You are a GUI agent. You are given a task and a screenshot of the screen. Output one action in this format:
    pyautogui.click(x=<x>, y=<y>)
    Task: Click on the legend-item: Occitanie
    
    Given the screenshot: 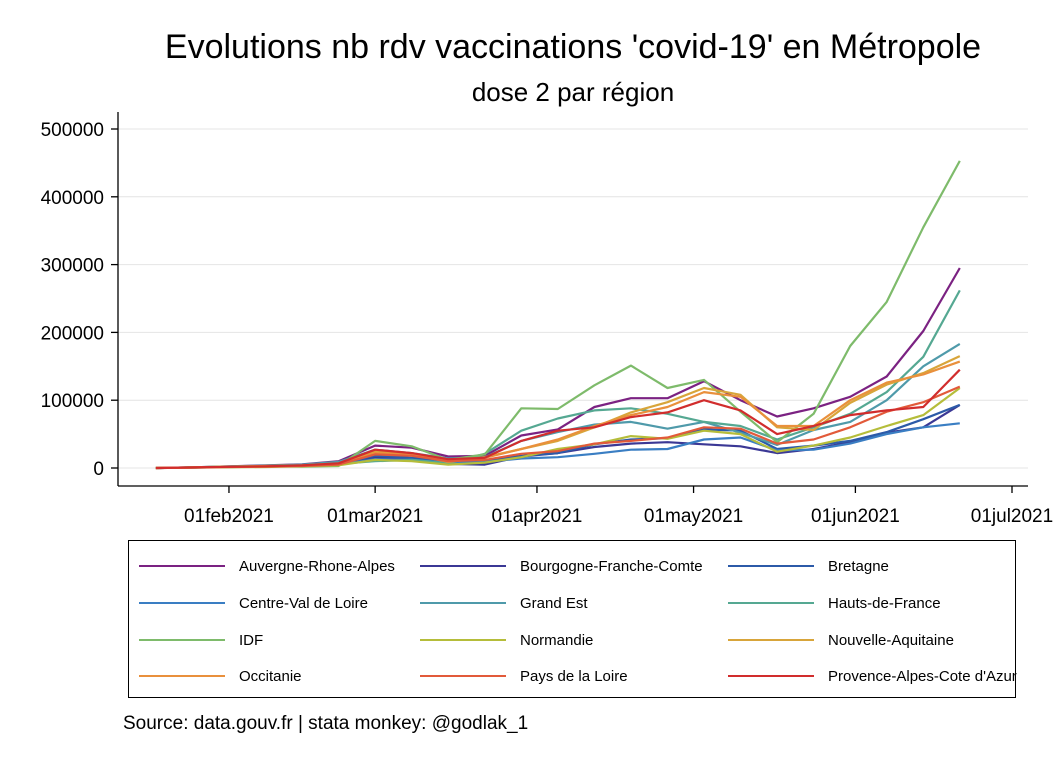 What is the action you would take?
    pyautogui.click(x=220, y=676)
    